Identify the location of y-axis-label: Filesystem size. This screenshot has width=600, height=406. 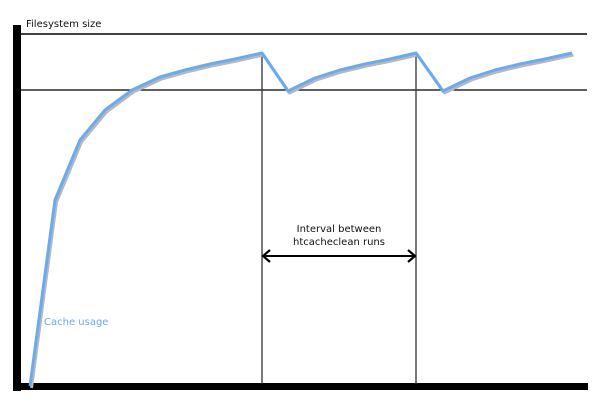
(63, 24).